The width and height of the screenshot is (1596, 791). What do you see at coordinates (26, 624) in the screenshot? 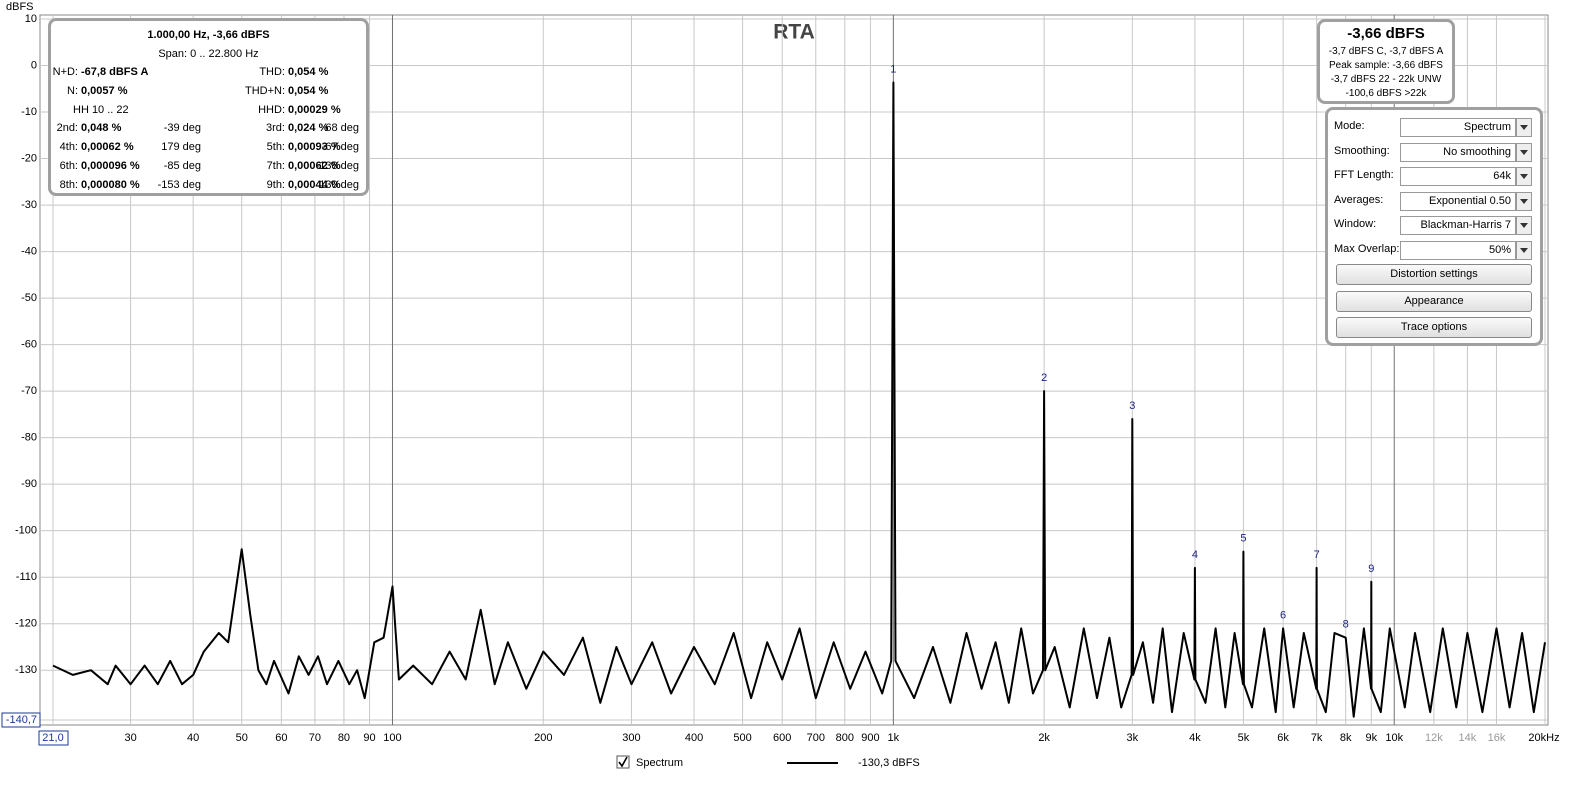
I see `y-tick-label: -120` at bounding box center [26, 624].